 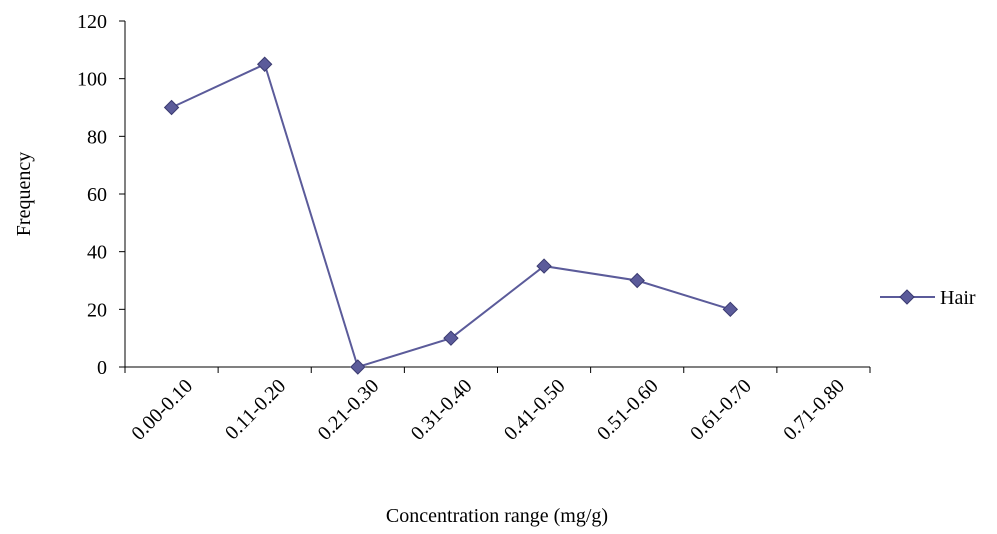 What do you see at coordinates (814, 410) in the screenshot?
I see `x-tick-label: 0.71-0.80` at bounding box center [814, 410].